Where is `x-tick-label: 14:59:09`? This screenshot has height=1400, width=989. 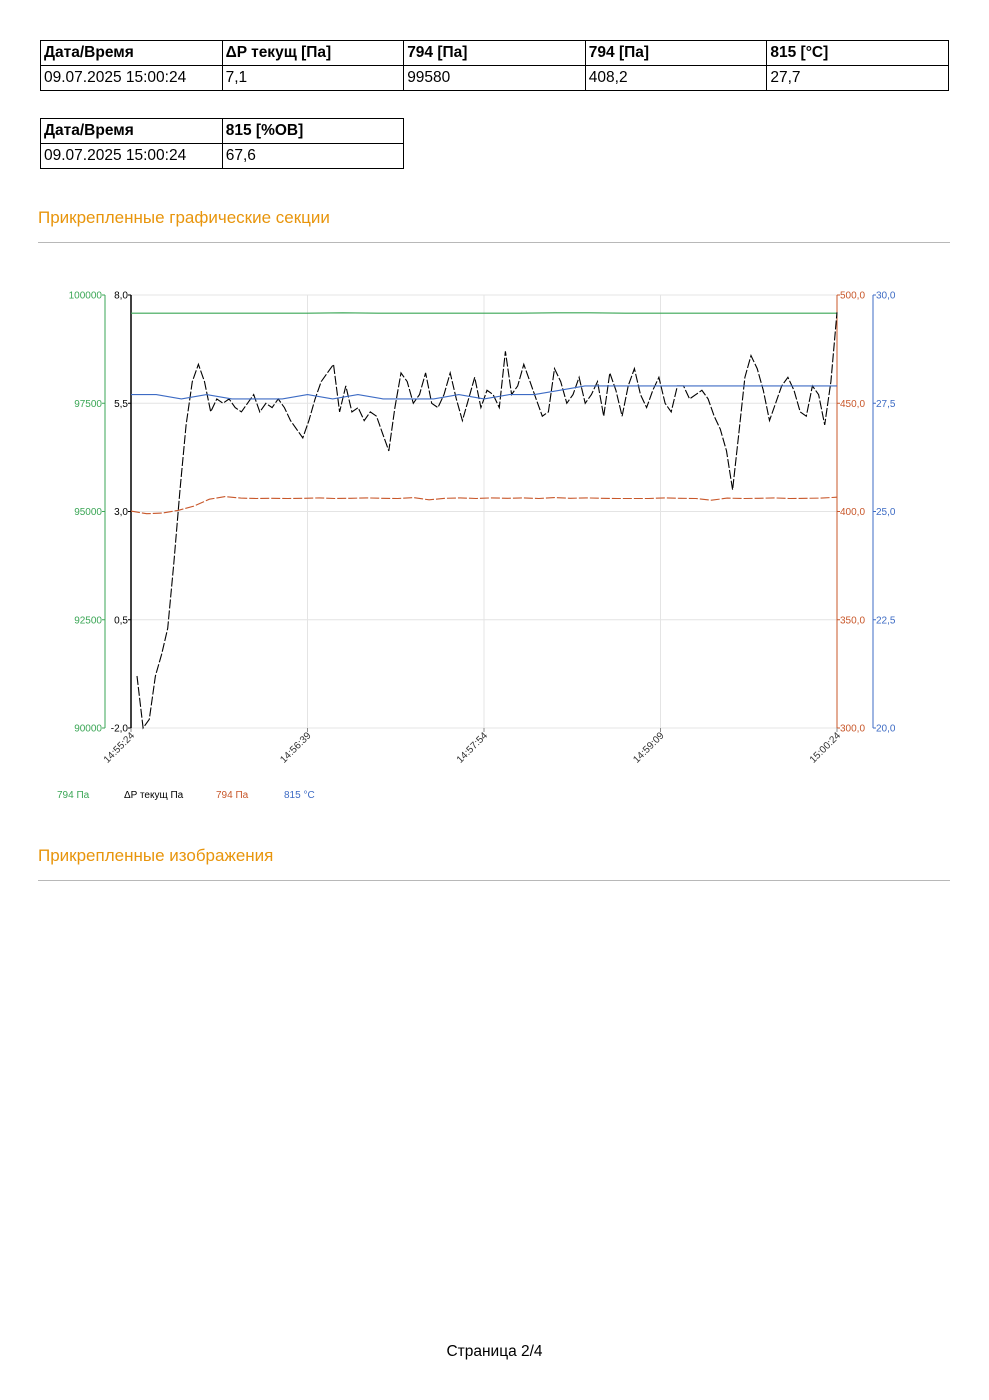 x-tick-label: 14:59:09 is located at coordinates (649, 748).